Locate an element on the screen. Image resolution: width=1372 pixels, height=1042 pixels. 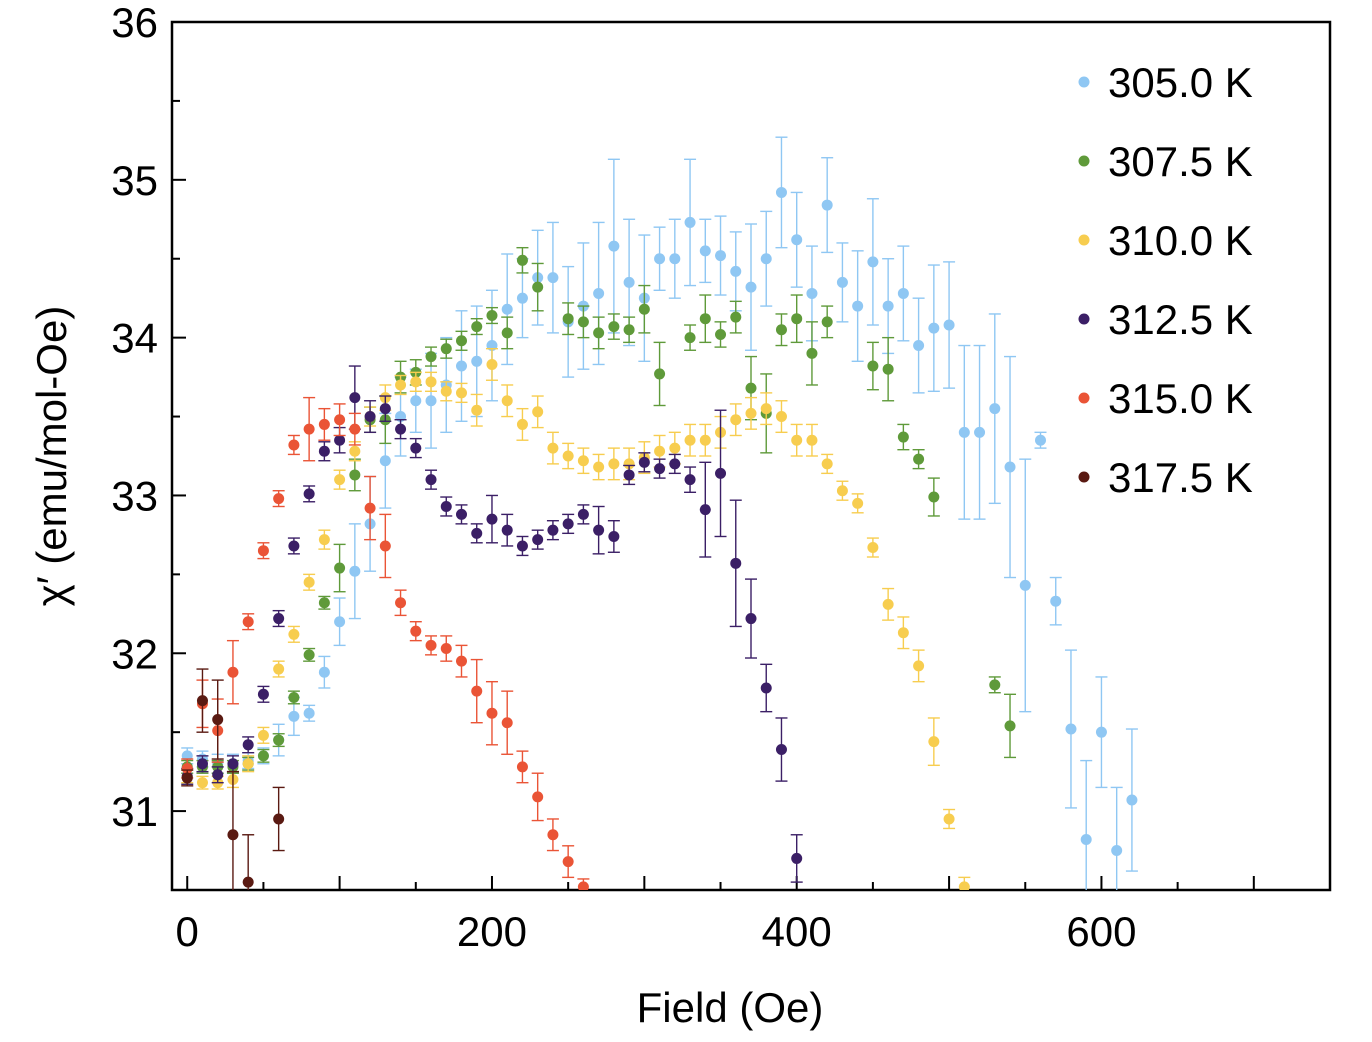
y-tick-label: 35 is located at coordinates (134, 180).